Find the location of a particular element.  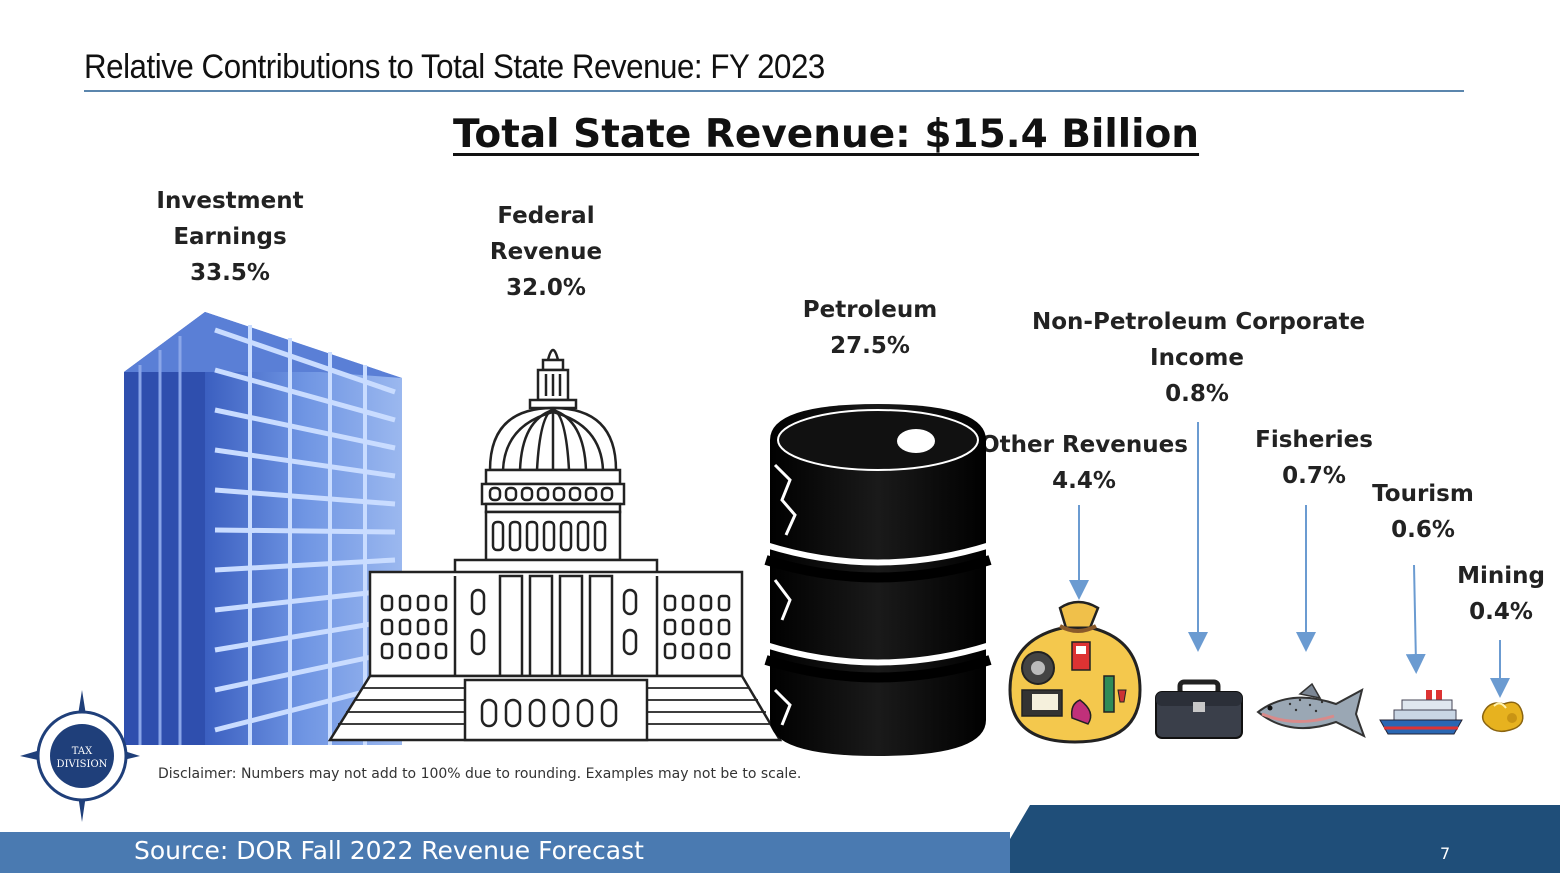

data-label: 0.6% is located at coordinates (1423, 530).